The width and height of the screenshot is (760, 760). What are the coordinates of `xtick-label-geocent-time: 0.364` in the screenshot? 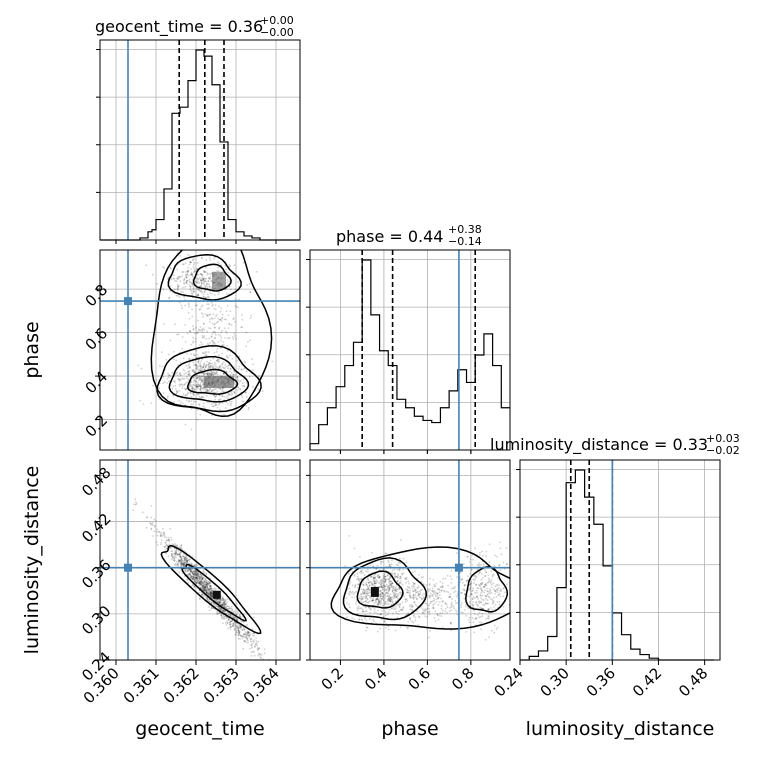 It's located at (261, 685).